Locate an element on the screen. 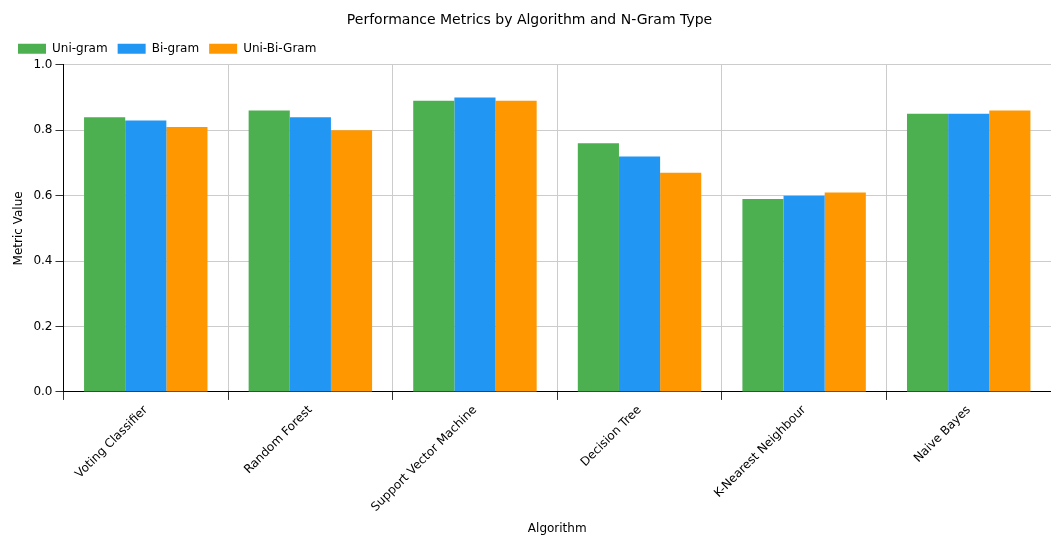 The height and width of the screenshot is (548, 1059). x-axis-title: Algorithm is located at coordinates (557, 527).